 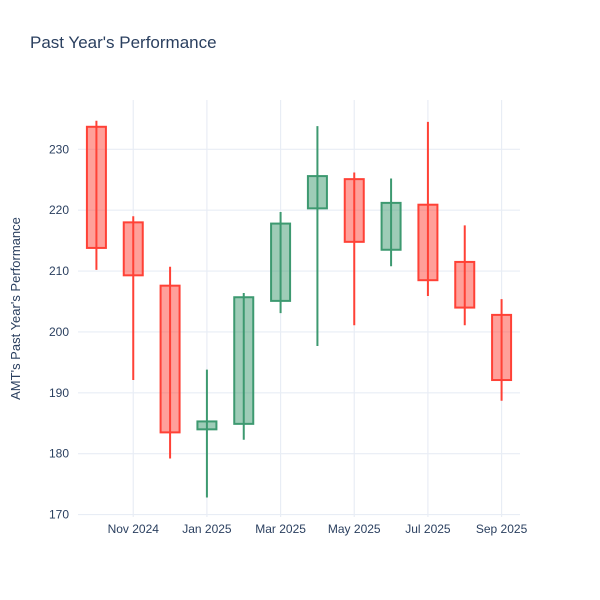 I want to click on y-tick-label: 170, so click(x=59, y=515).